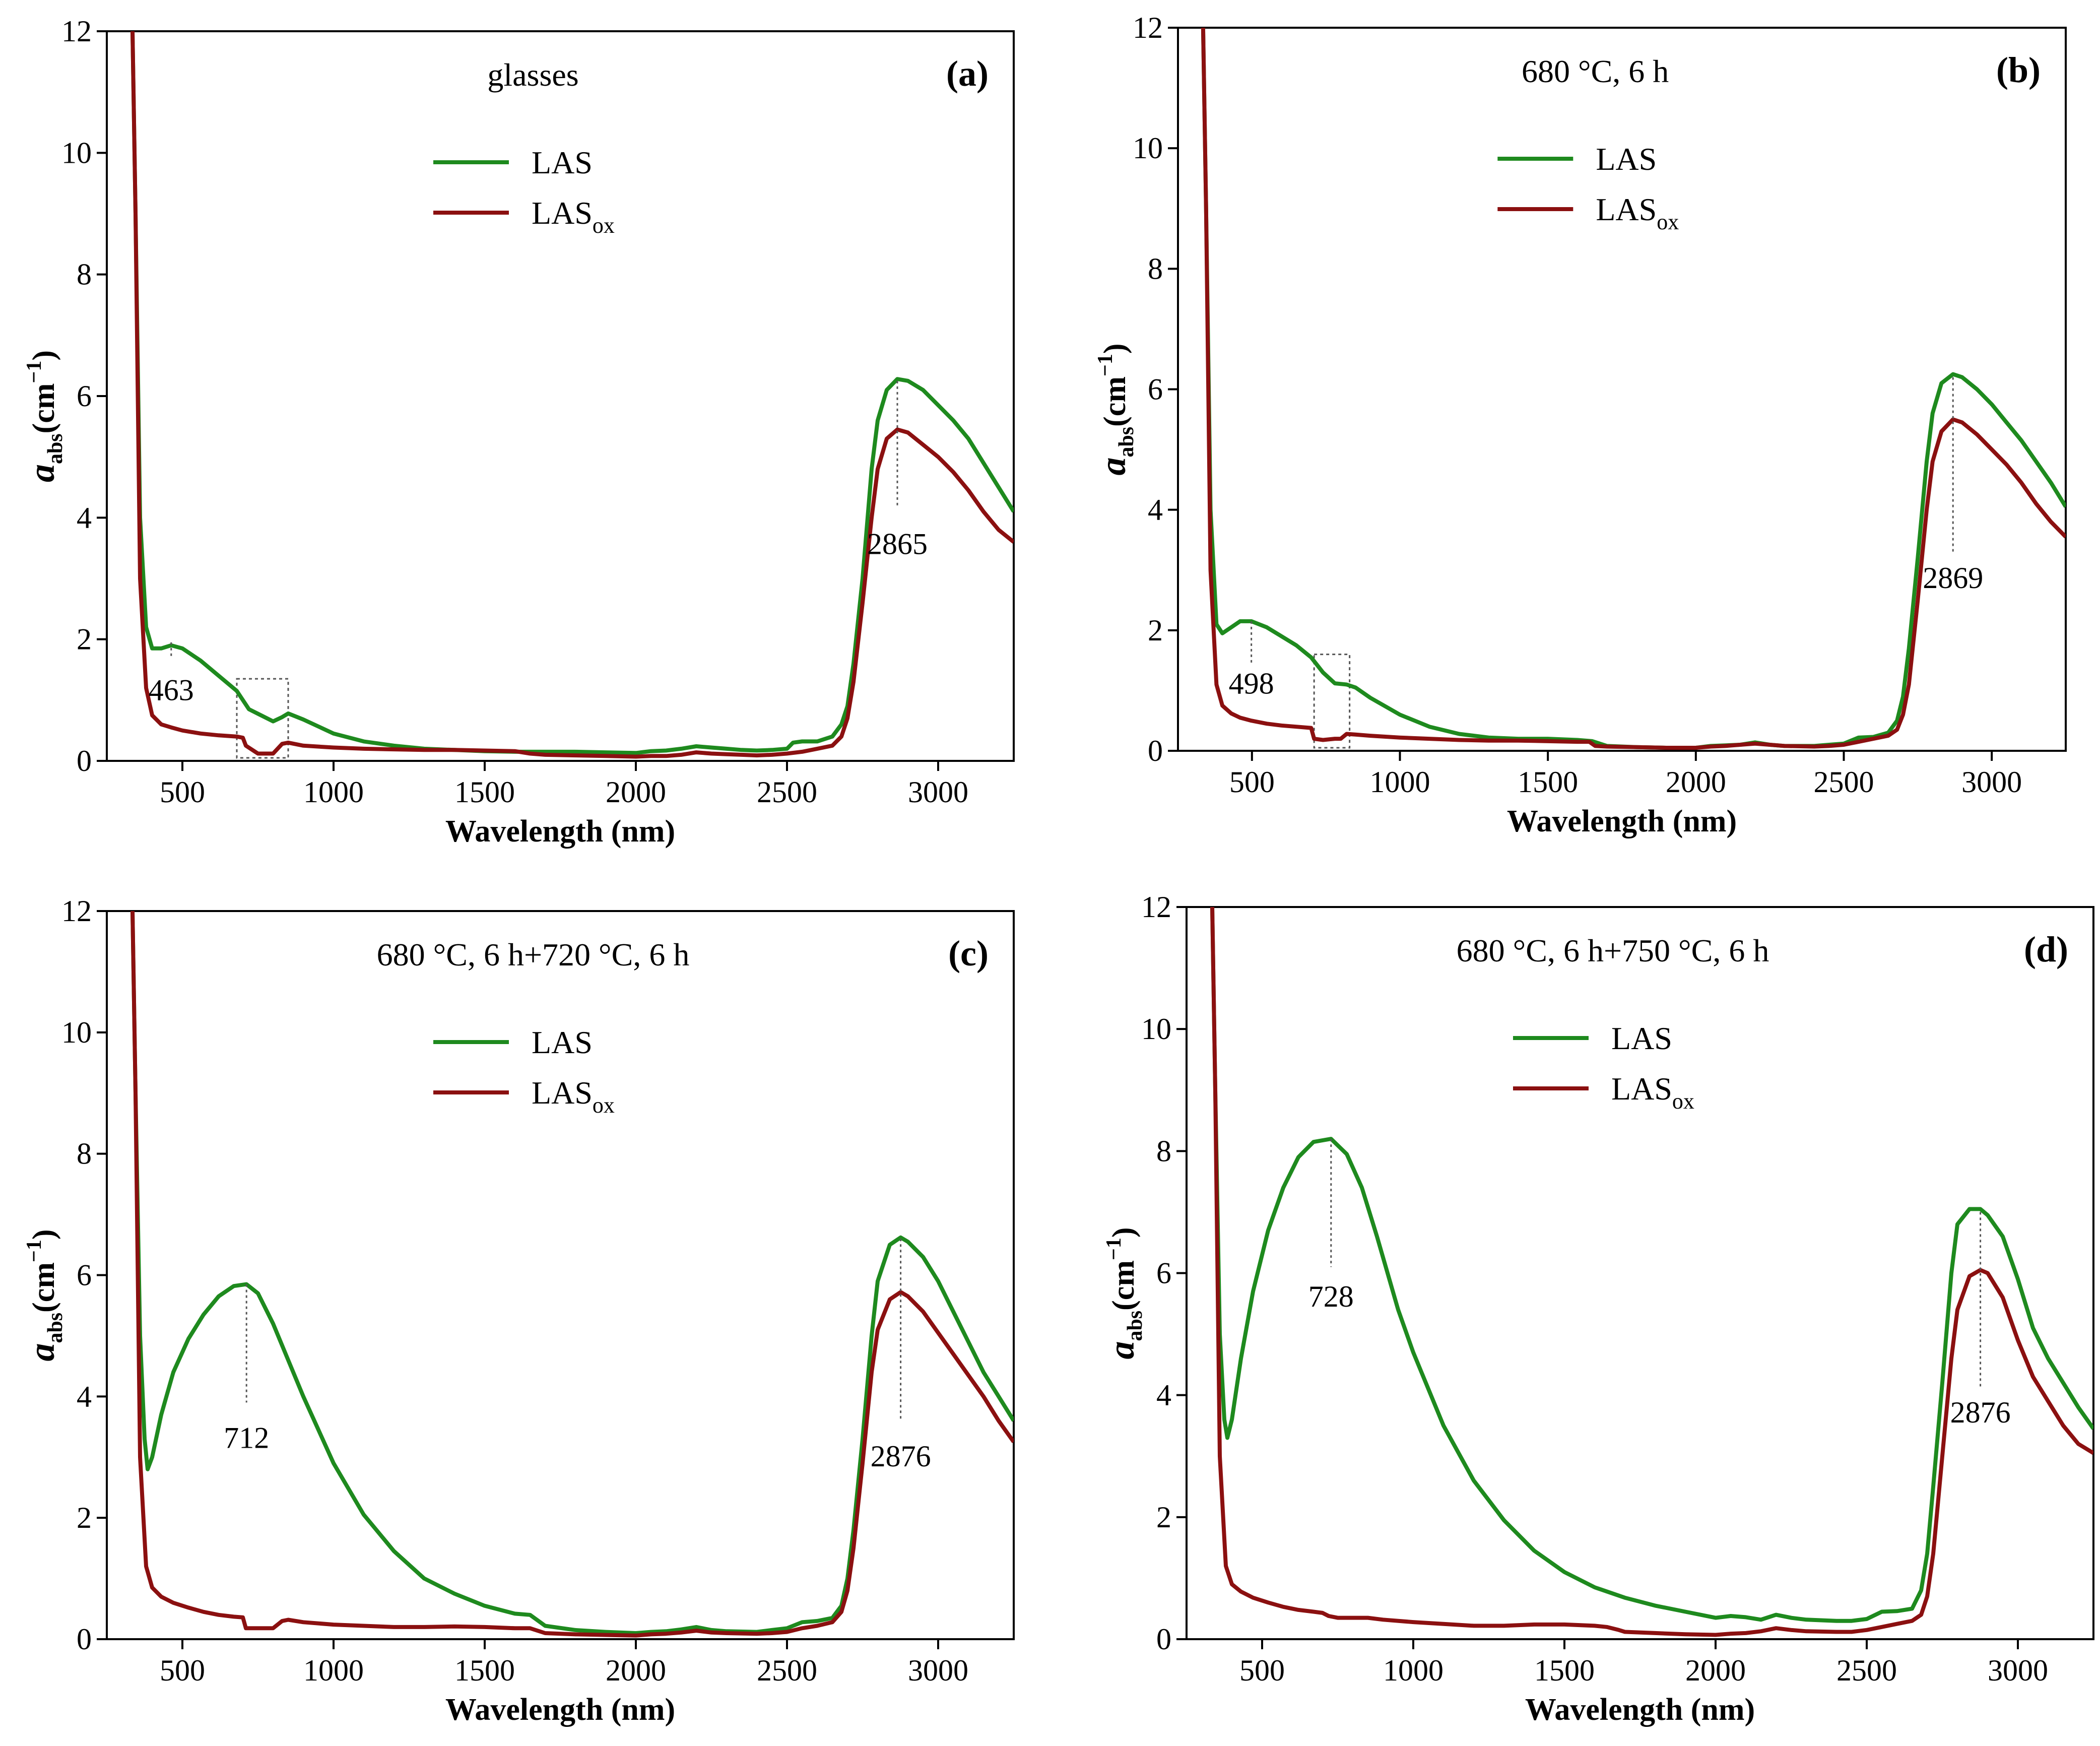 The height and width of the screenshot is (1746, 2100). What do you see at coordinates (246, 1438) in the screenshot?
I see `peak-label: 712` at bounding box center [246, 1438].